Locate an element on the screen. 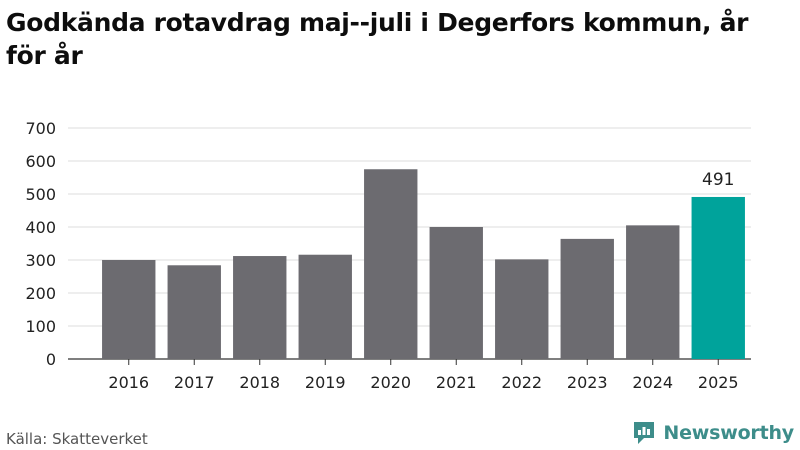 Image resolution: width=800 pixels, height=450 pixels. bar-2021 is located at coordinates (456, 293).